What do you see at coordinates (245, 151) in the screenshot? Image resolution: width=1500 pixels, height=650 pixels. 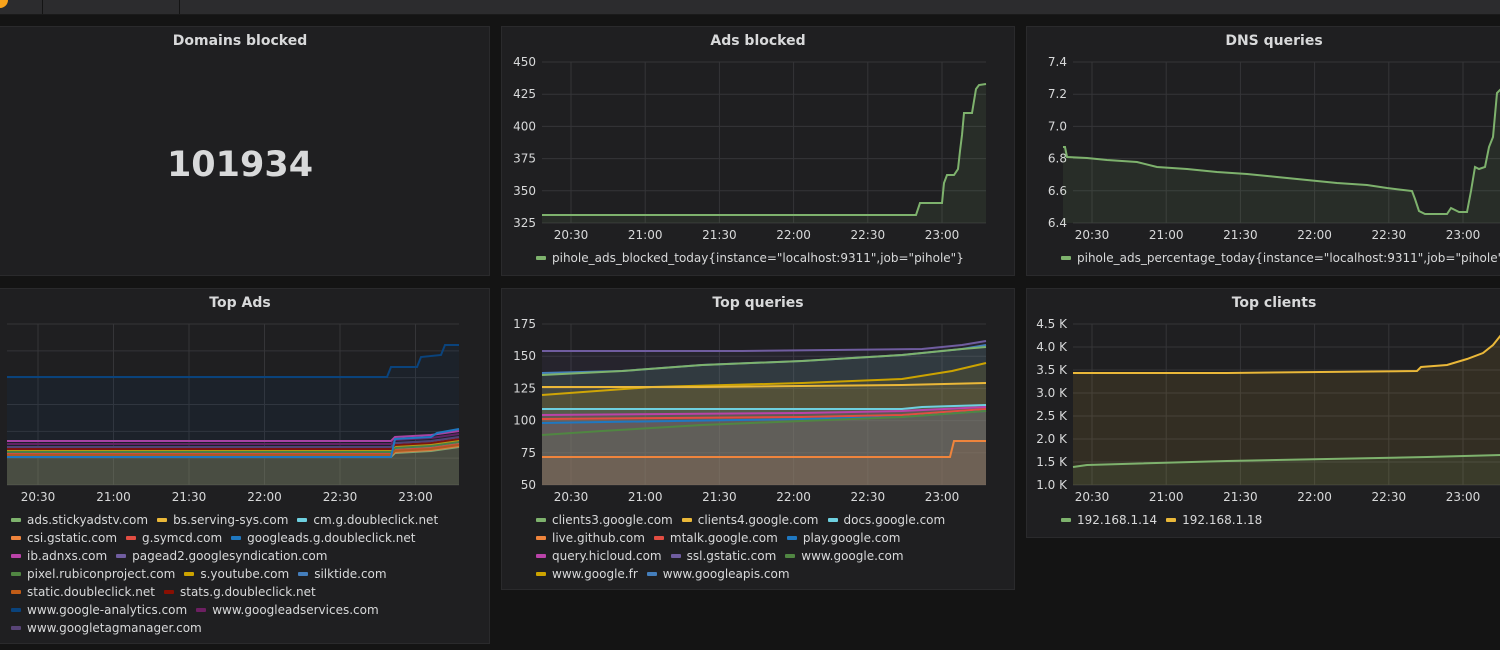 I see `panel-domains-blocked: Domains blocked 101934` at bounding box center [245, 151].